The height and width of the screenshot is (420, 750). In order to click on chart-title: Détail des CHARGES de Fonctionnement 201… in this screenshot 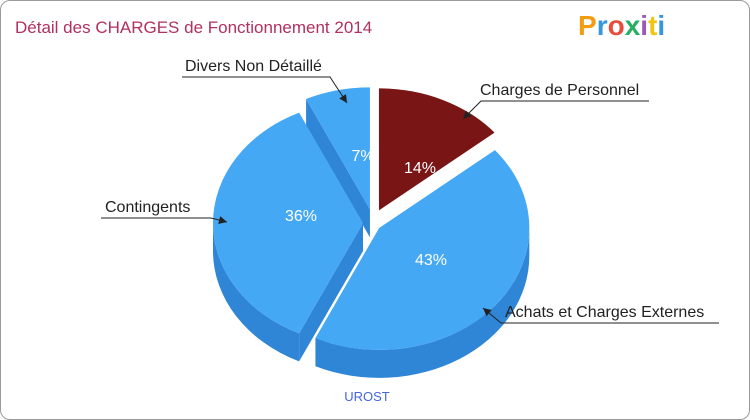, I will do `click(193, 27)`.